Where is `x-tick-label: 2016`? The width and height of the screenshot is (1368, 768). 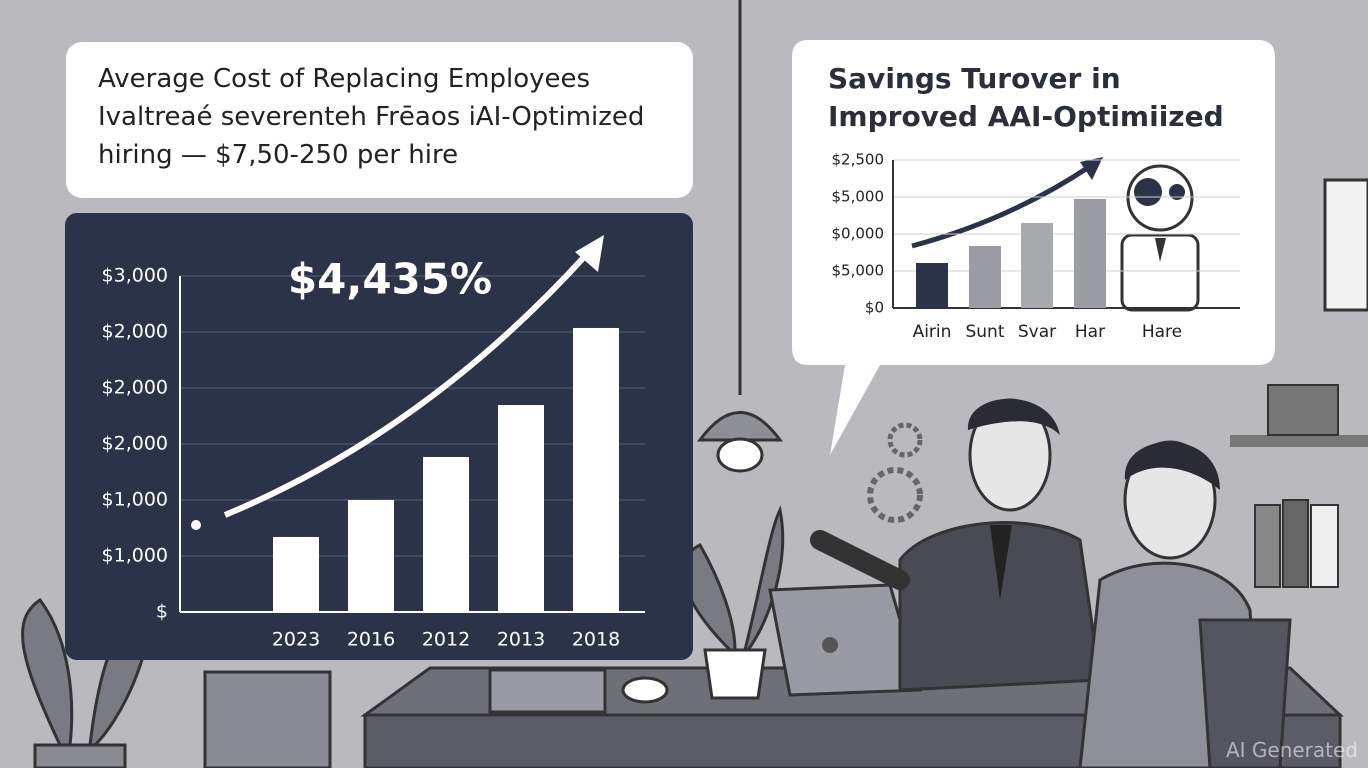
x-tick-label: 2016 is located at coordinates (371, 640).